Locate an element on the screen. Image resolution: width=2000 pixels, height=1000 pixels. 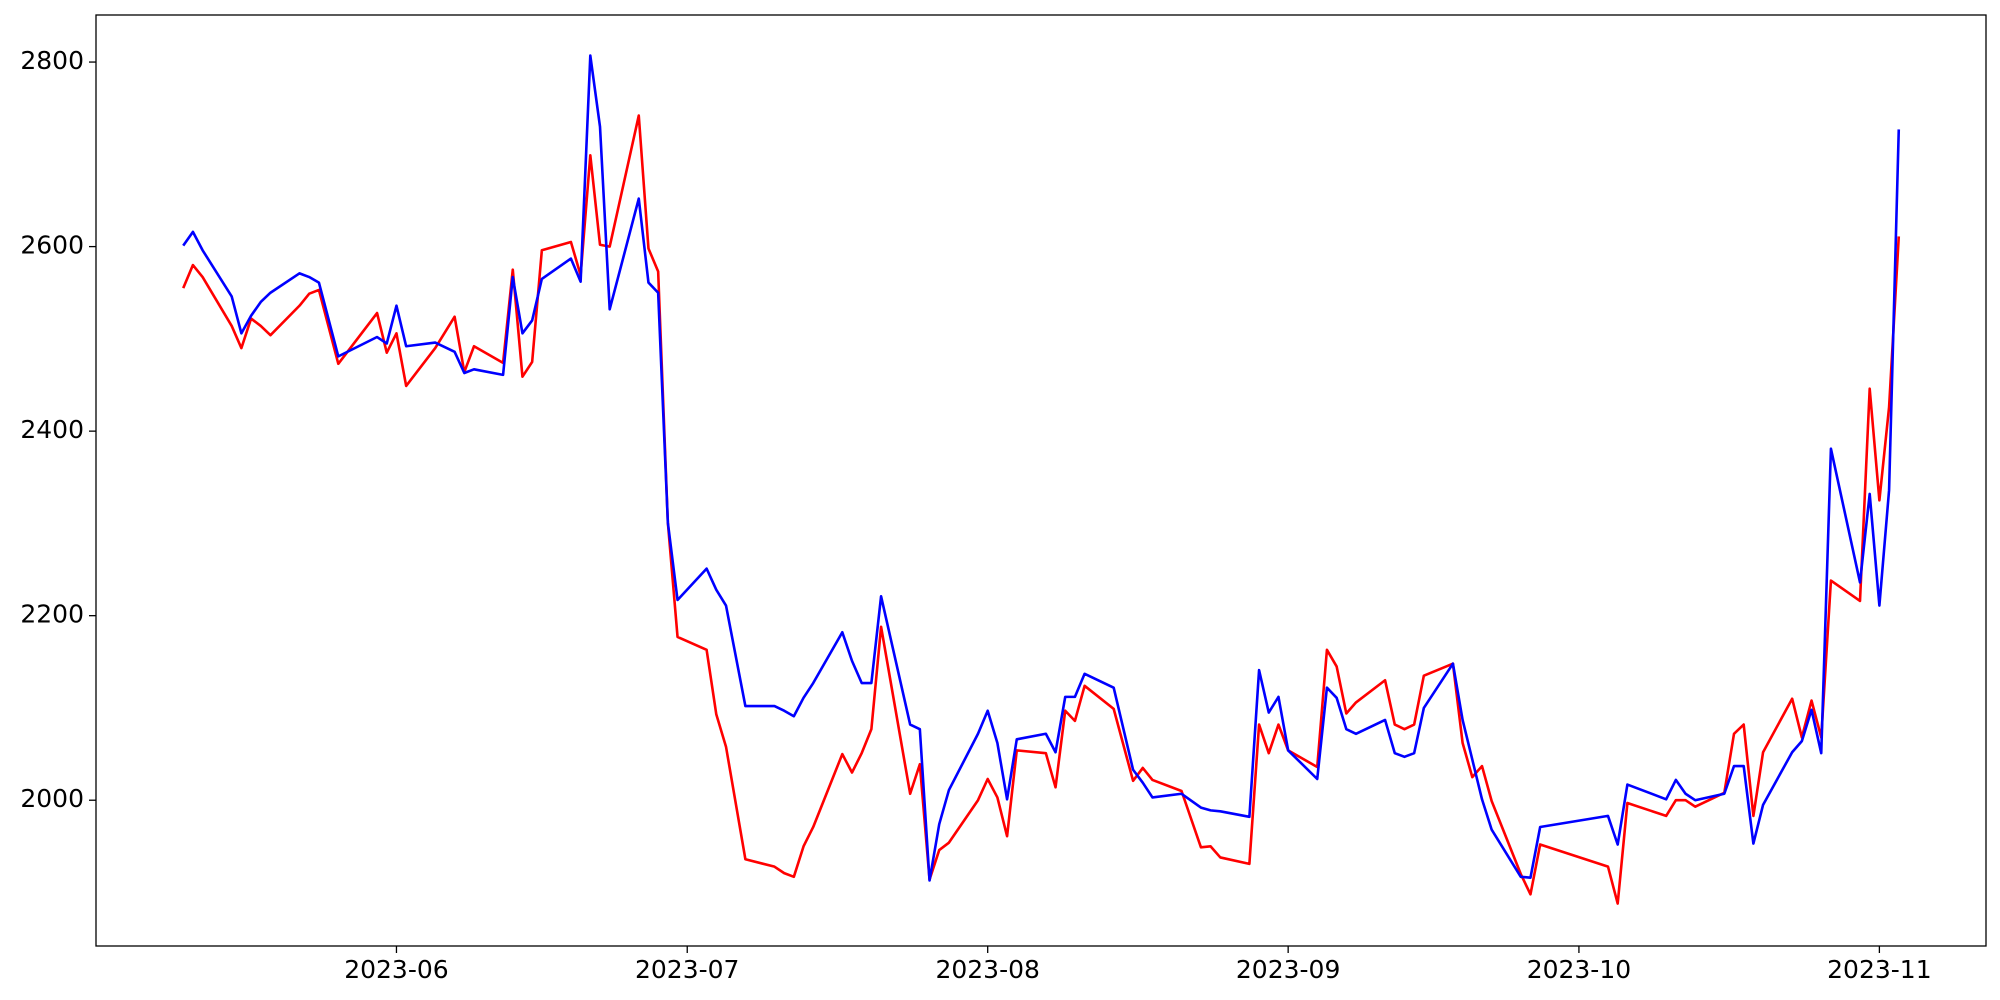
y-tick-label: 2200 is located at coordinates (52, 614).